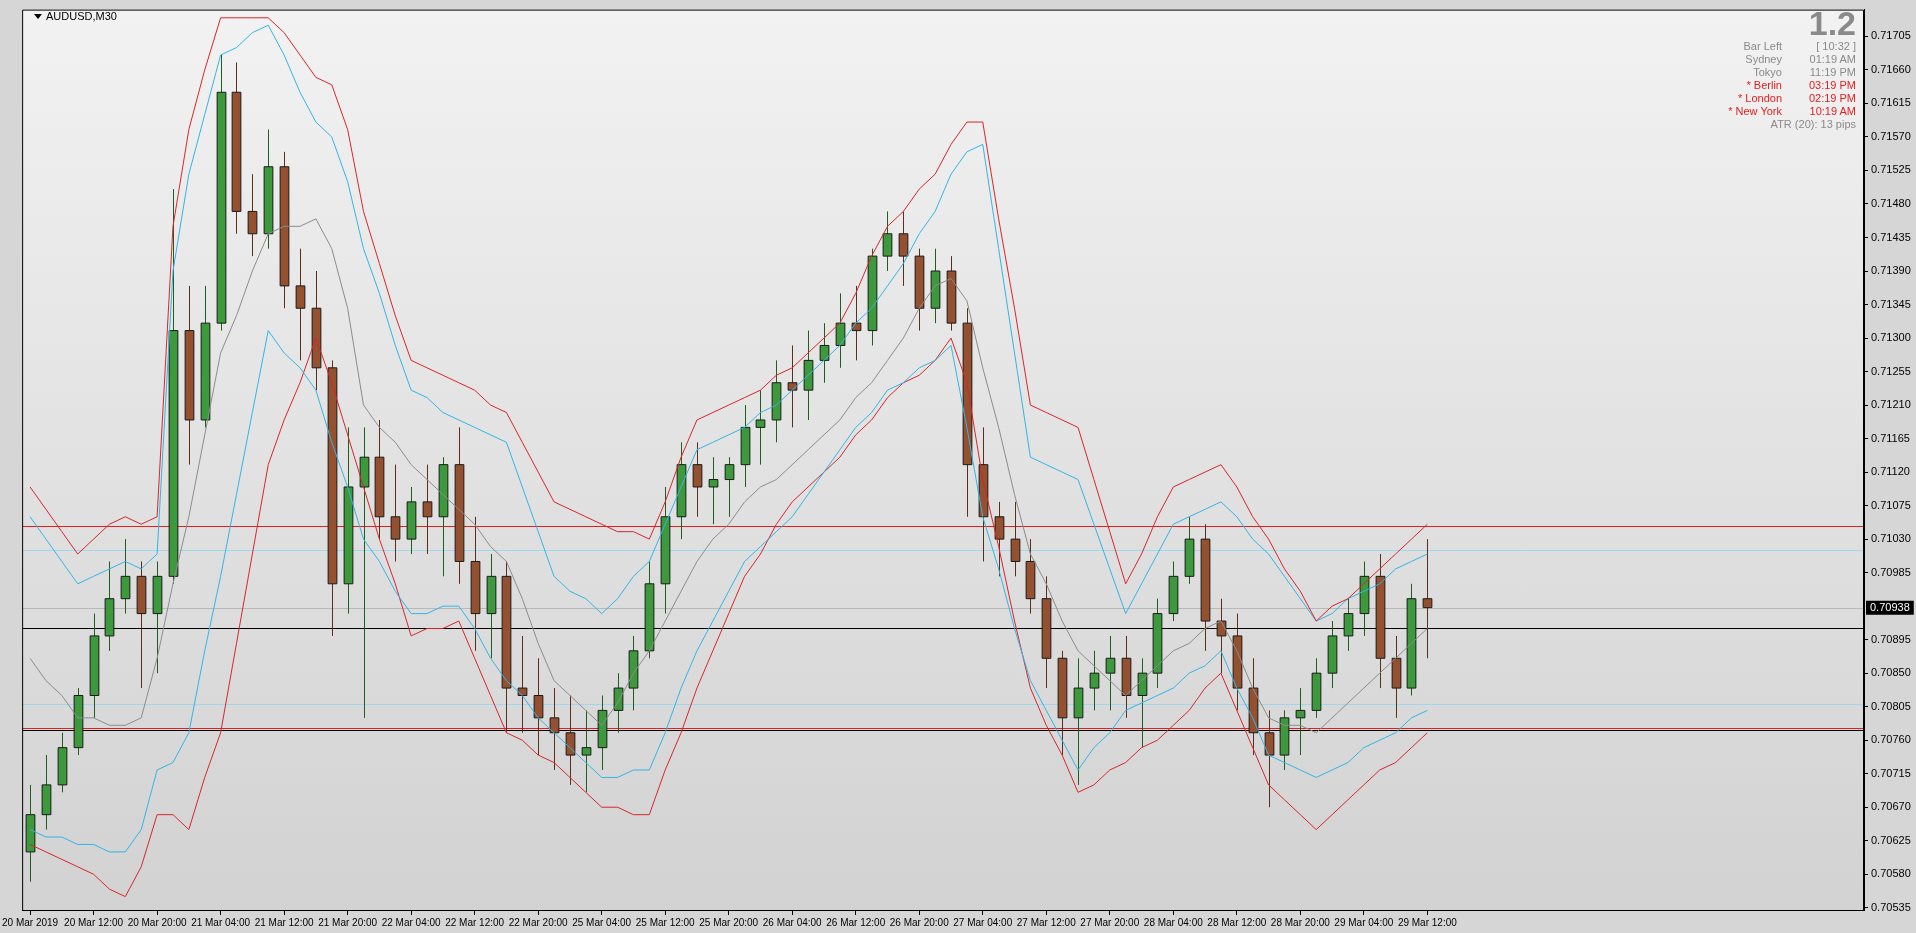 The height and width of the screenshot is (933, 1916). What do you see at coordinates (1890, 471) in the screenshot?
I see `y-tick-label: 0.71120` at bounding box center [1890, 471].